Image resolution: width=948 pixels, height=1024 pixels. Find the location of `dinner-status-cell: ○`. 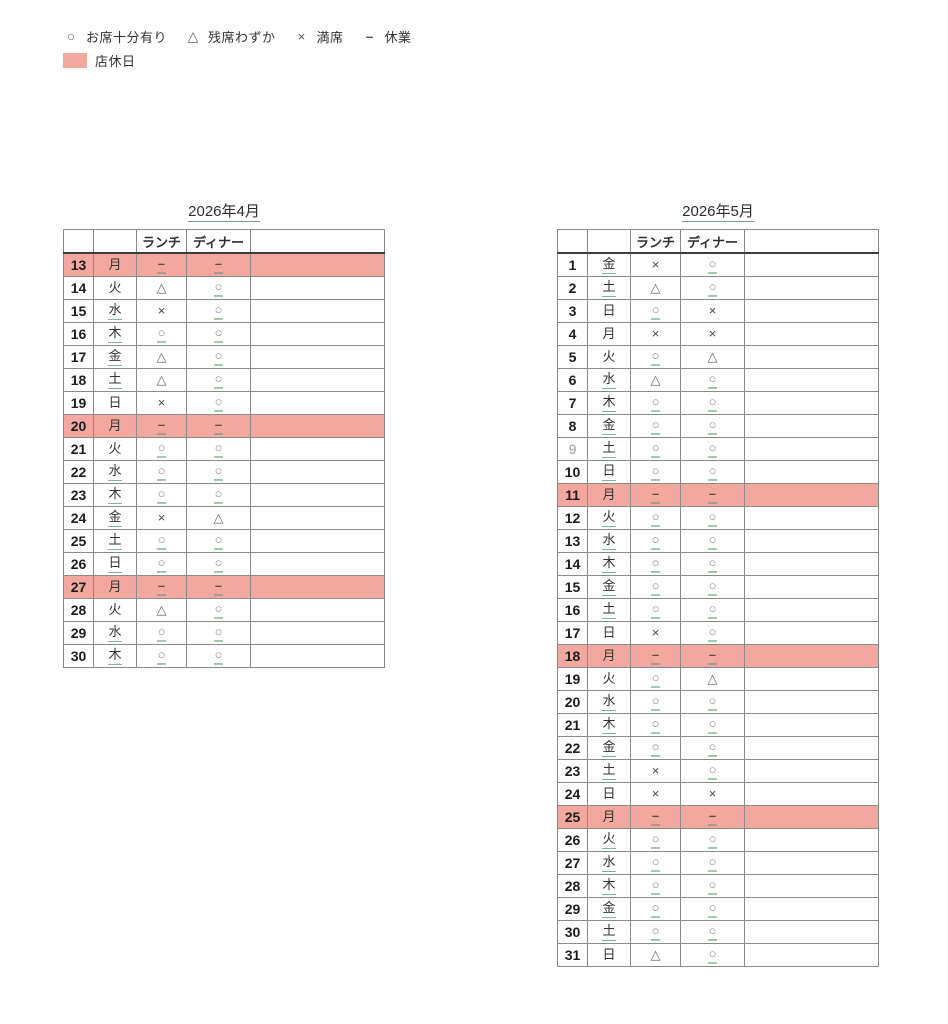

dinner-status-cell: ○ is located at coordinates (218, 610).